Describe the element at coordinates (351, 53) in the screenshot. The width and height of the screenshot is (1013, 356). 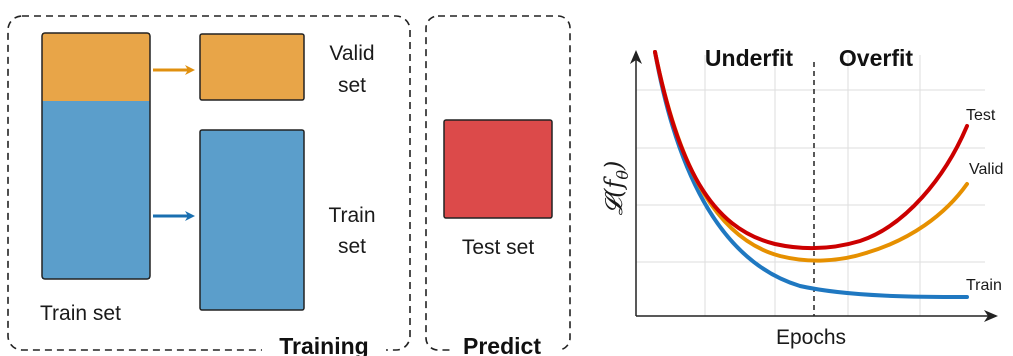
I see `valid-set-label-line1: Valid` at that location.